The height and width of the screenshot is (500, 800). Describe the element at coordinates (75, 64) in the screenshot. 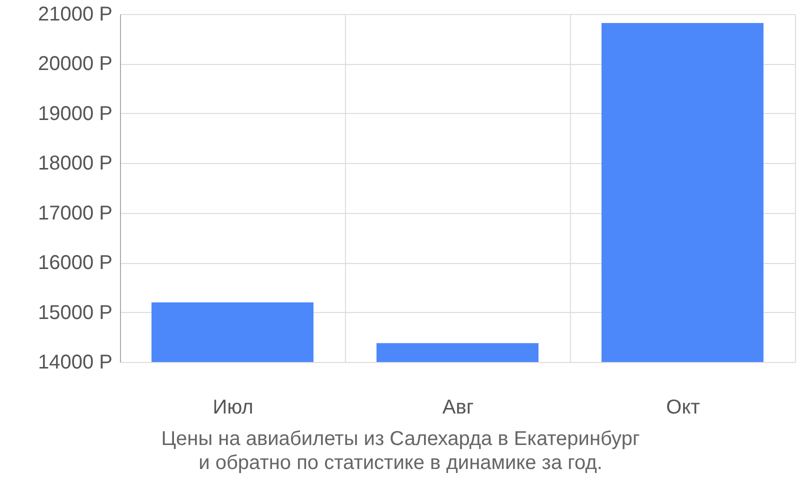

I see `y-tick-label: 20000 Р` at that location.